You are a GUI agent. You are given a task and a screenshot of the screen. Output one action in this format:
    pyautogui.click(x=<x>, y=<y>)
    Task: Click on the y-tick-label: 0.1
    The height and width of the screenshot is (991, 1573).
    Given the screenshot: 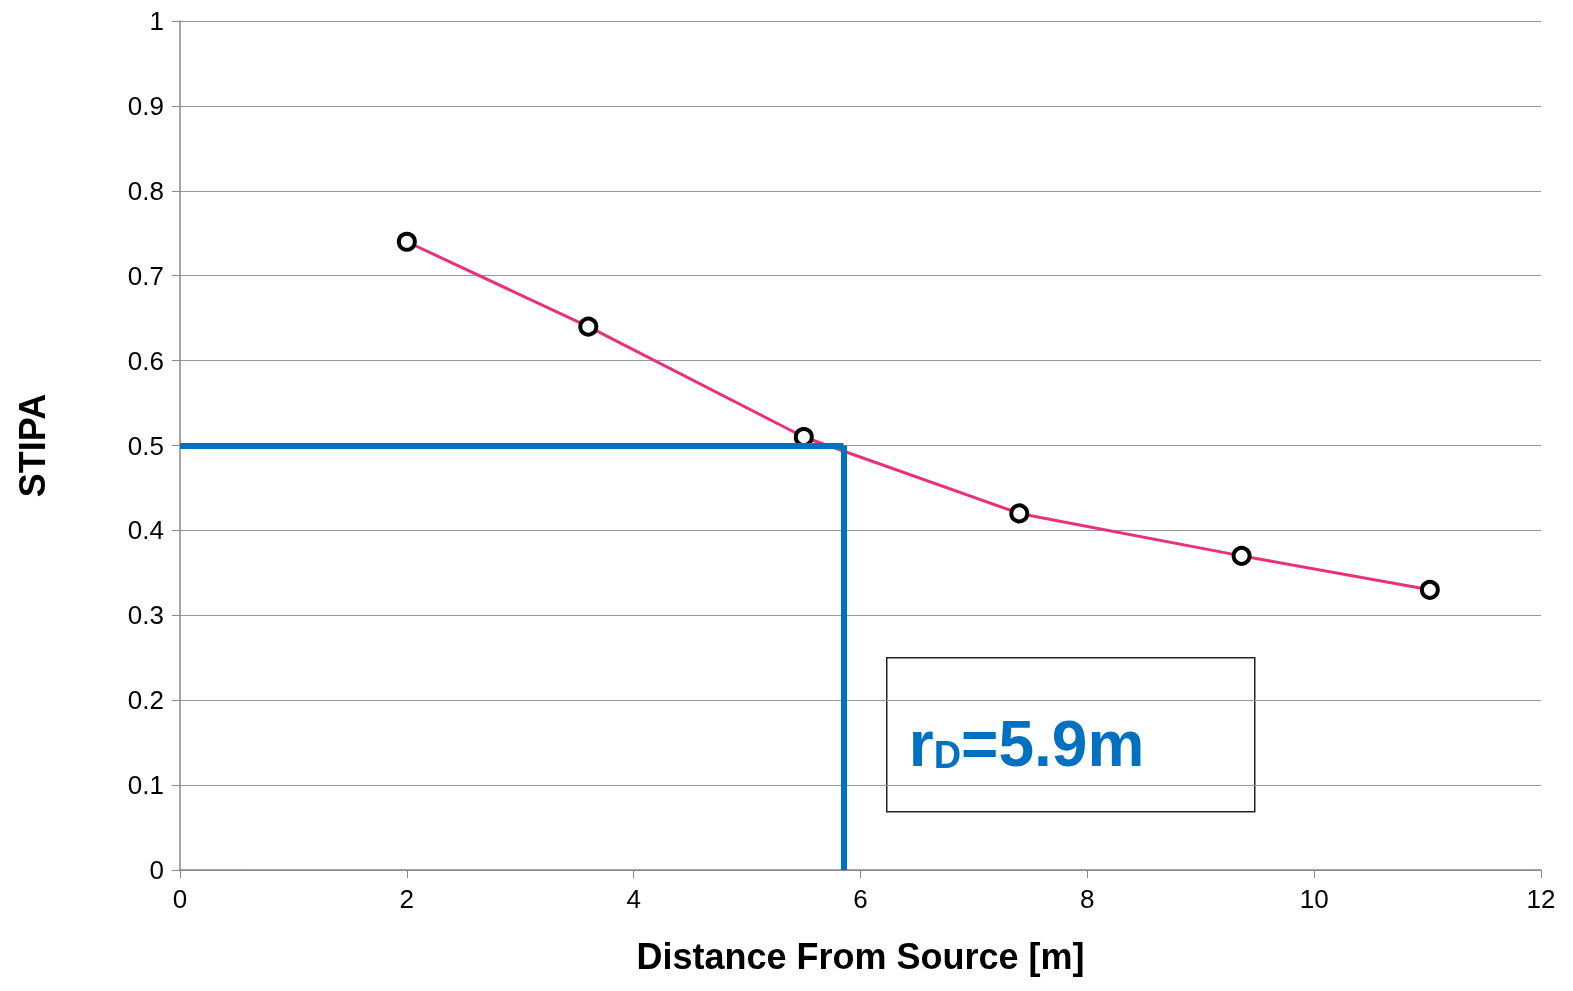 What is the action you would take?
    pyautogui.click(x=145, y=785)
    